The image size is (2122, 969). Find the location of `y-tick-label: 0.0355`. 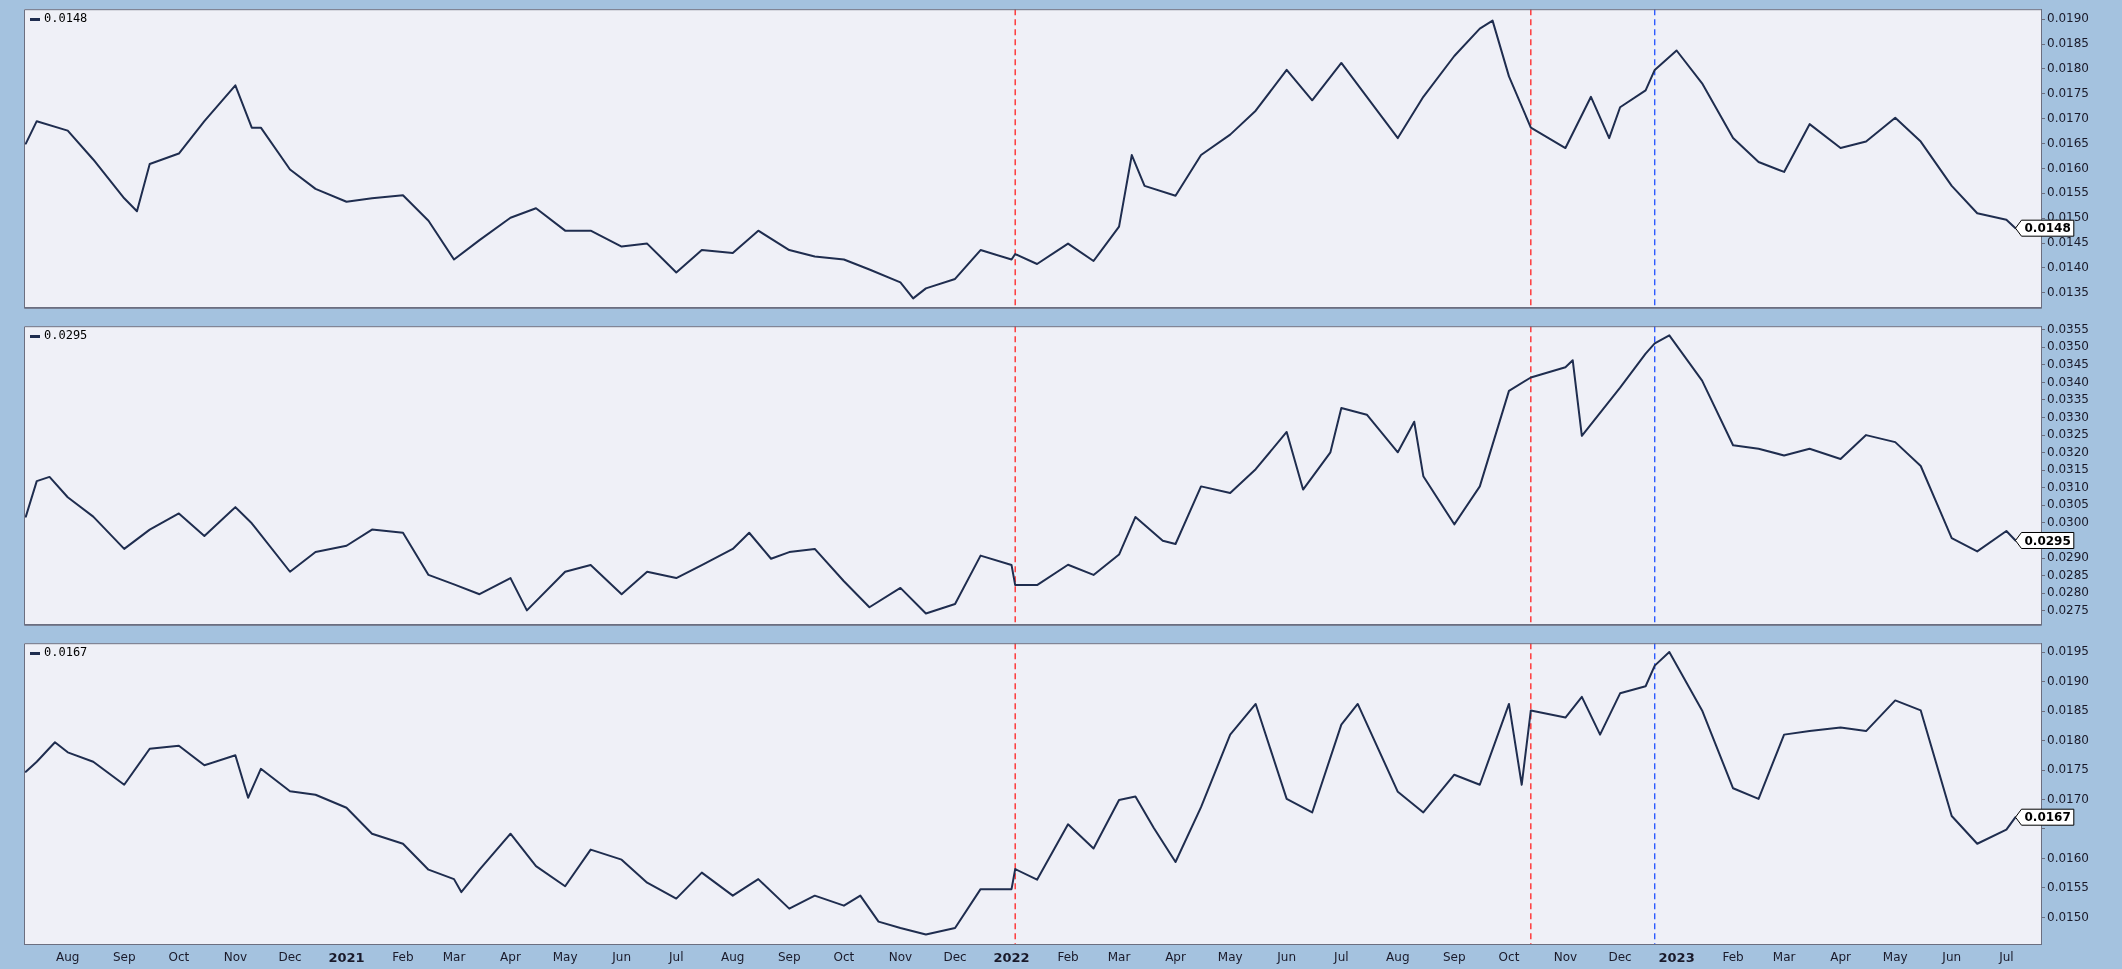

y-tick-label: 0.0355 is located at coordinates (2068, 328).